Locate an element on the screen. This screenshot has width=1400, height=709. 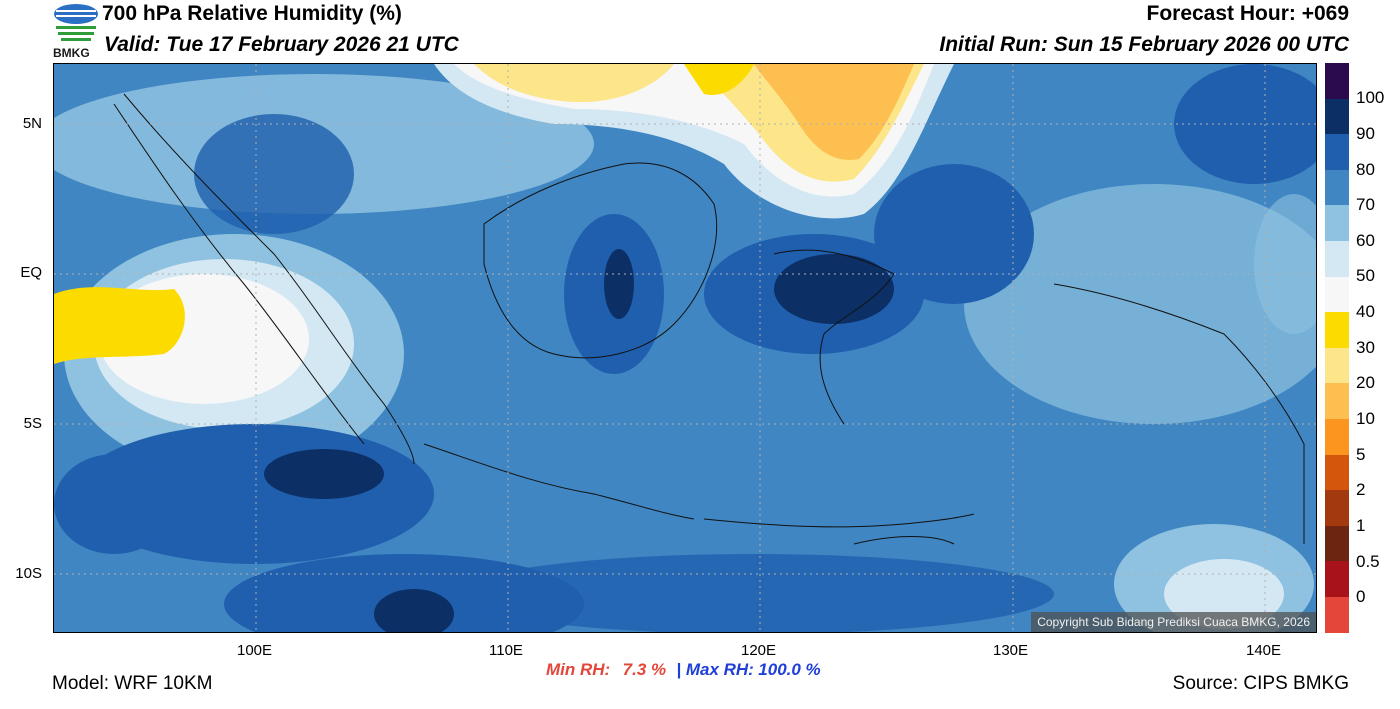
lon-label: 130E is located at coordinates (1011, 650).